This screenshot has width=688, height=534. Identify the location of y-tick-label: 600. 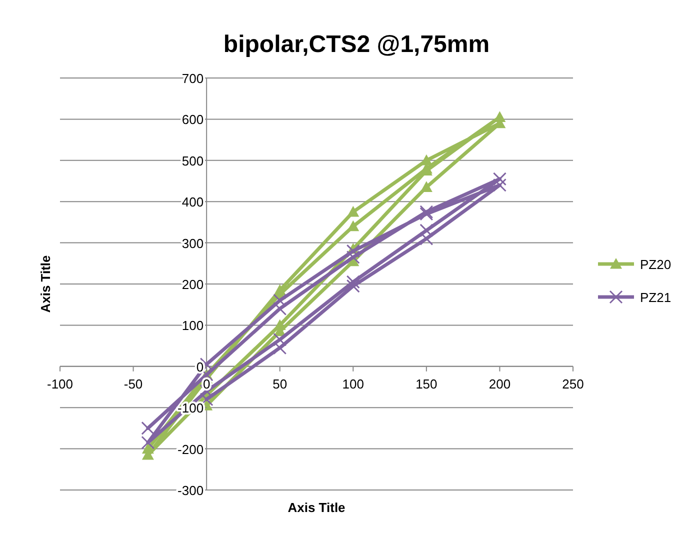
(193, 120).